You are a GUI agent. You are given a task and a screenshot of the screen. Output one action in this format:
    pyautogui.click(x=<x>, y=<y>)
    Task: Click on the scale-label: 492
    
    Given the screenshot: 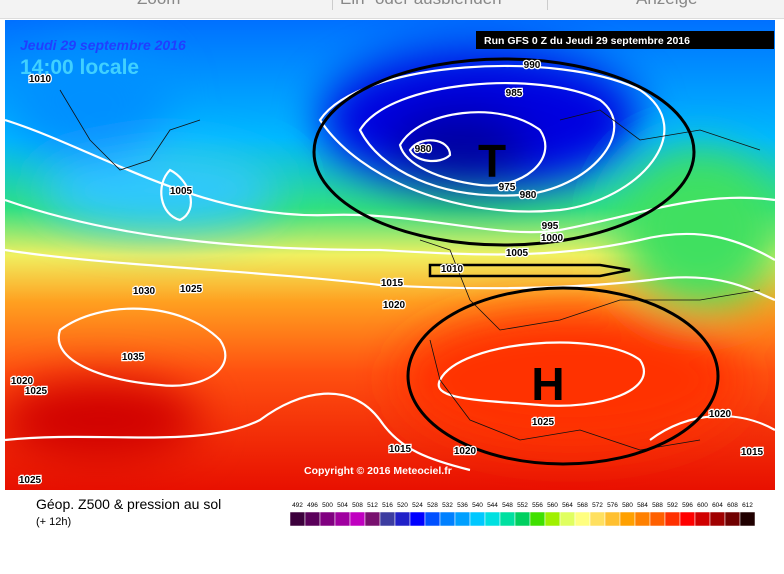 What is the action you would take?
    pyautogui.click(x=297, y=505)
    